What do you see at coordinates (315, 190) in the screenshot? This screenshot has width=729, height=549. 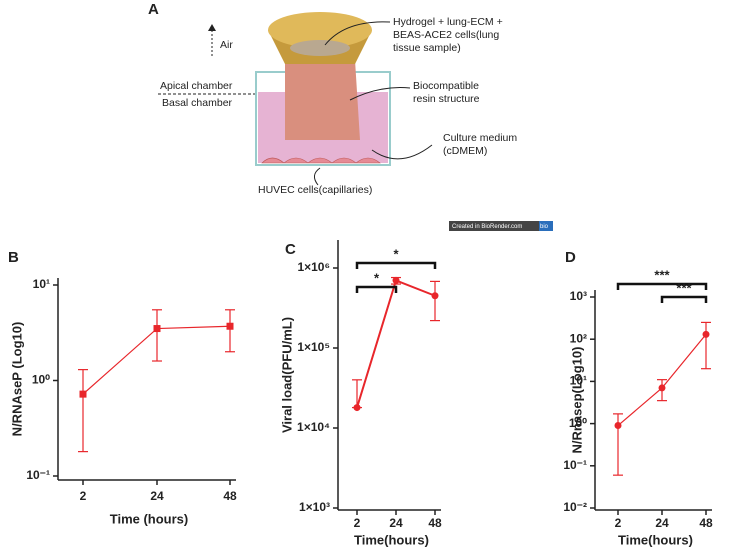 I see `label: HUVEC cells(capillaries)` at bounding box center [315, 190].